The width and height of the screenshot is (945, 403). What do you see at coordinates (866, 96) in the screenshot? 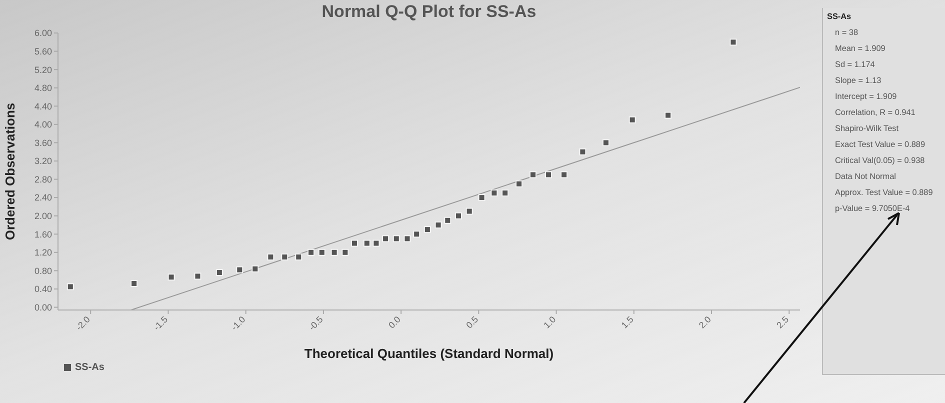
I see `text: Intercept = 1.909` at bounding box center [866, 96].